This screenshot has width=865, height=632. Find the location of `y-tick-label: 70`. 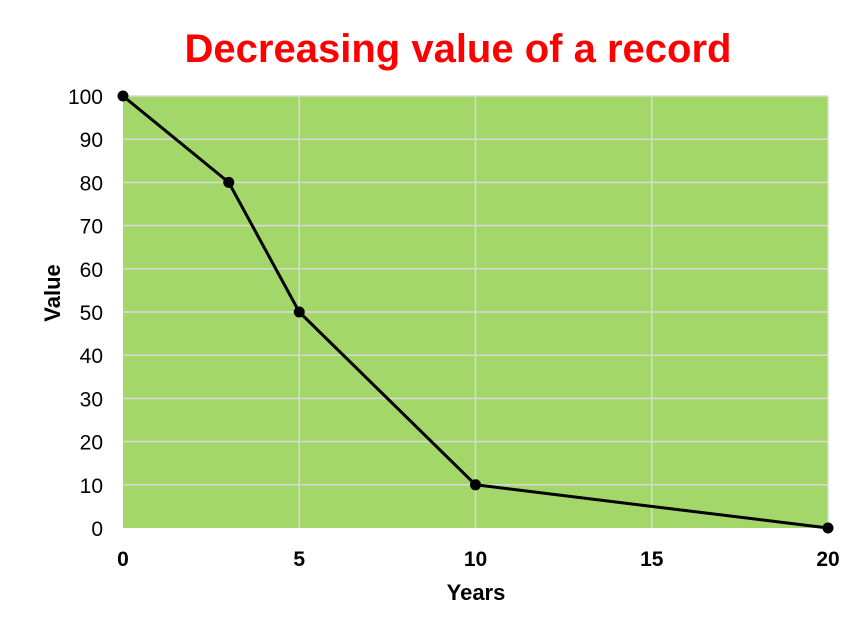

y-tick-label: 70 is located at coordinates (91, 227).